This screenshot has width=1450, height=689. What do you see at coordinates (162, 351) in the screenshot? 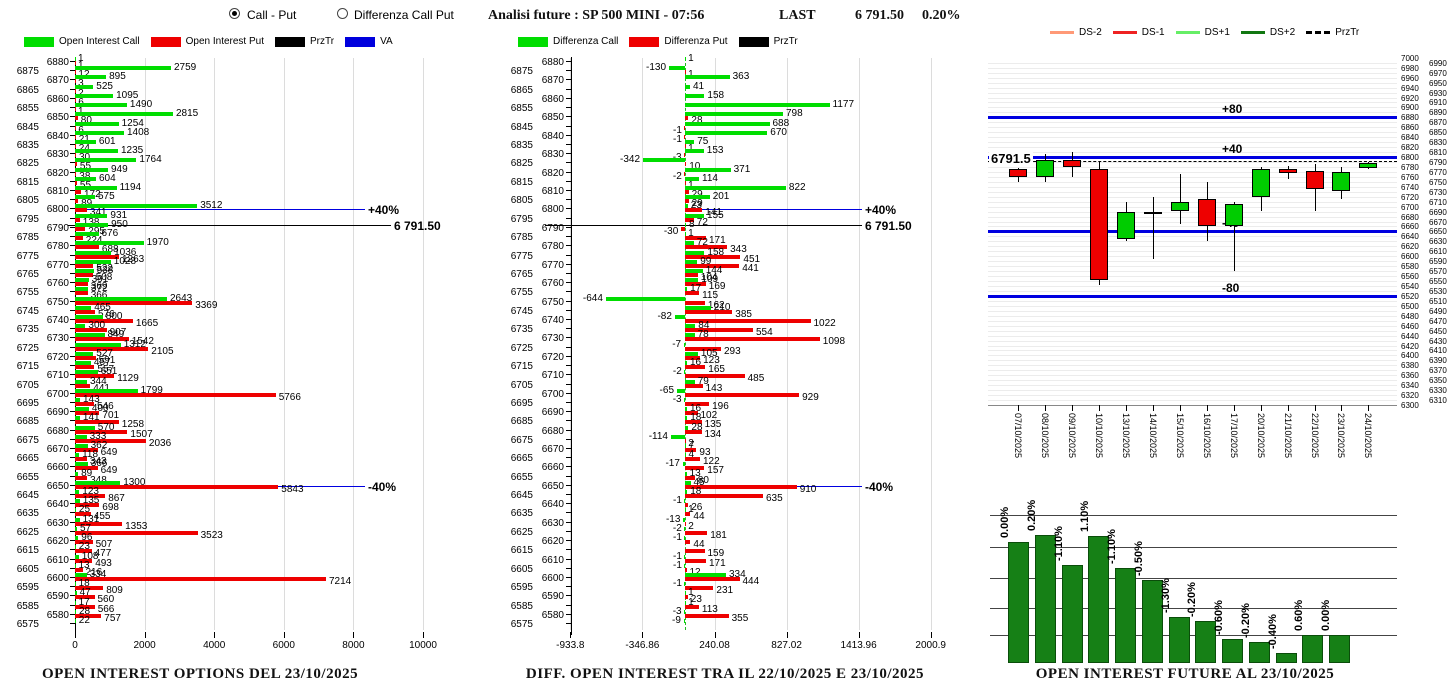
I see `put-value-label: 2105` at bounding box center [162, 351].